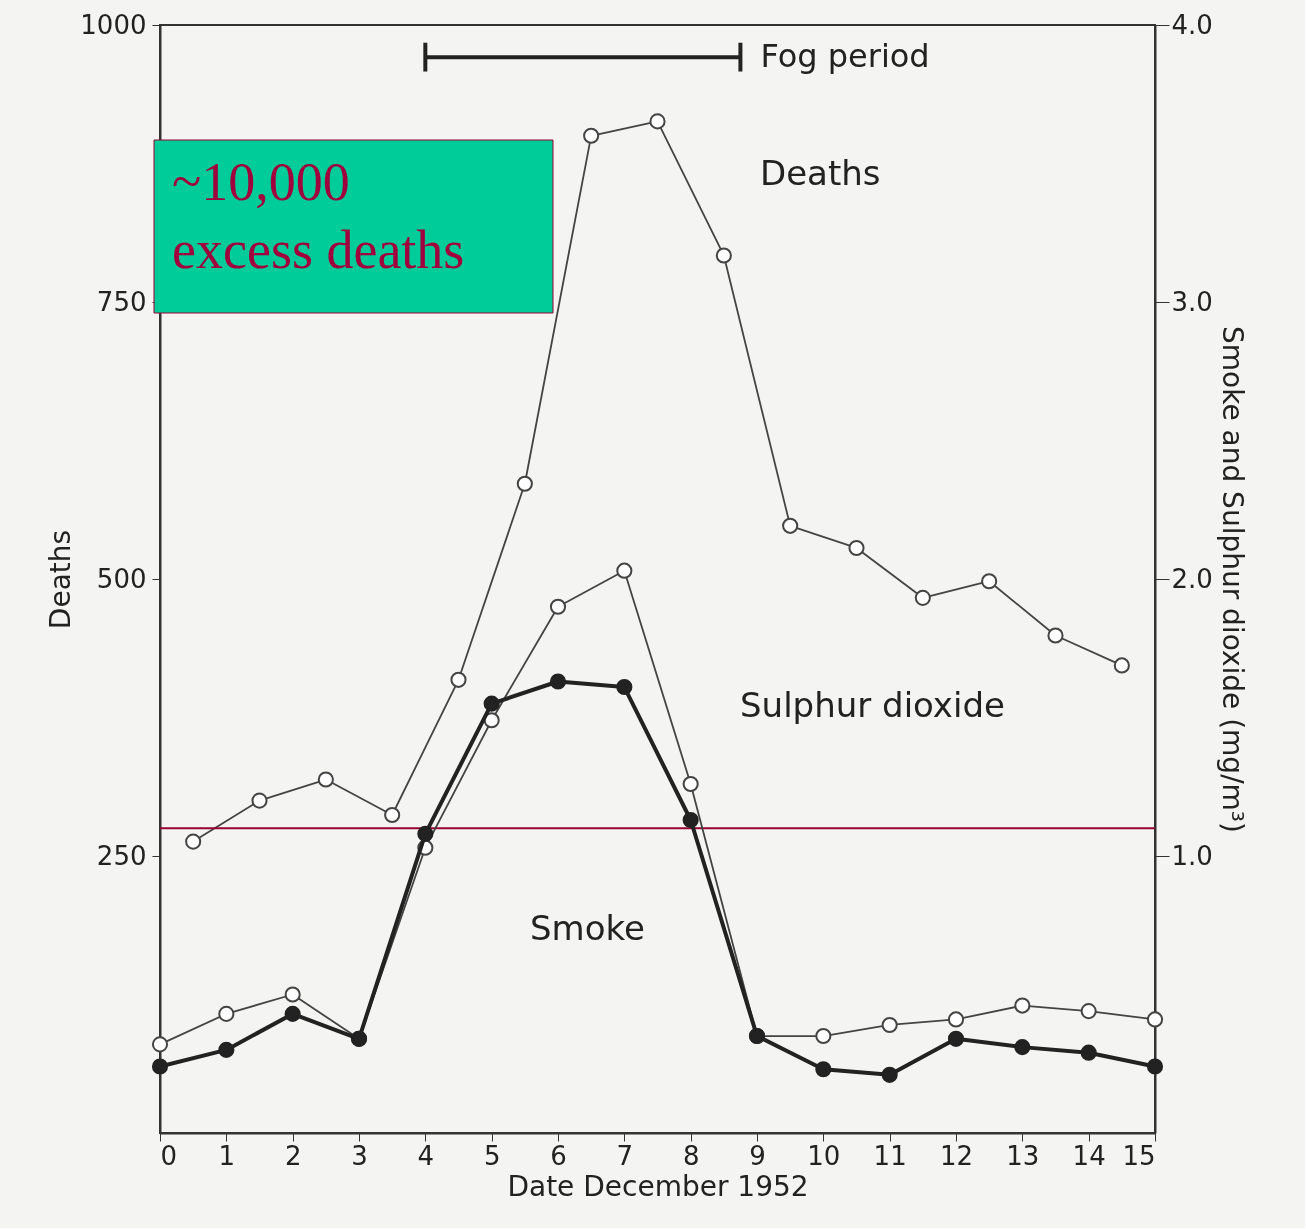 This screenshot has width=1306, height=1229. Describe the element at coordinates (227, 1155) in the screenshot. I see `x-tick-label: 1` at that location.